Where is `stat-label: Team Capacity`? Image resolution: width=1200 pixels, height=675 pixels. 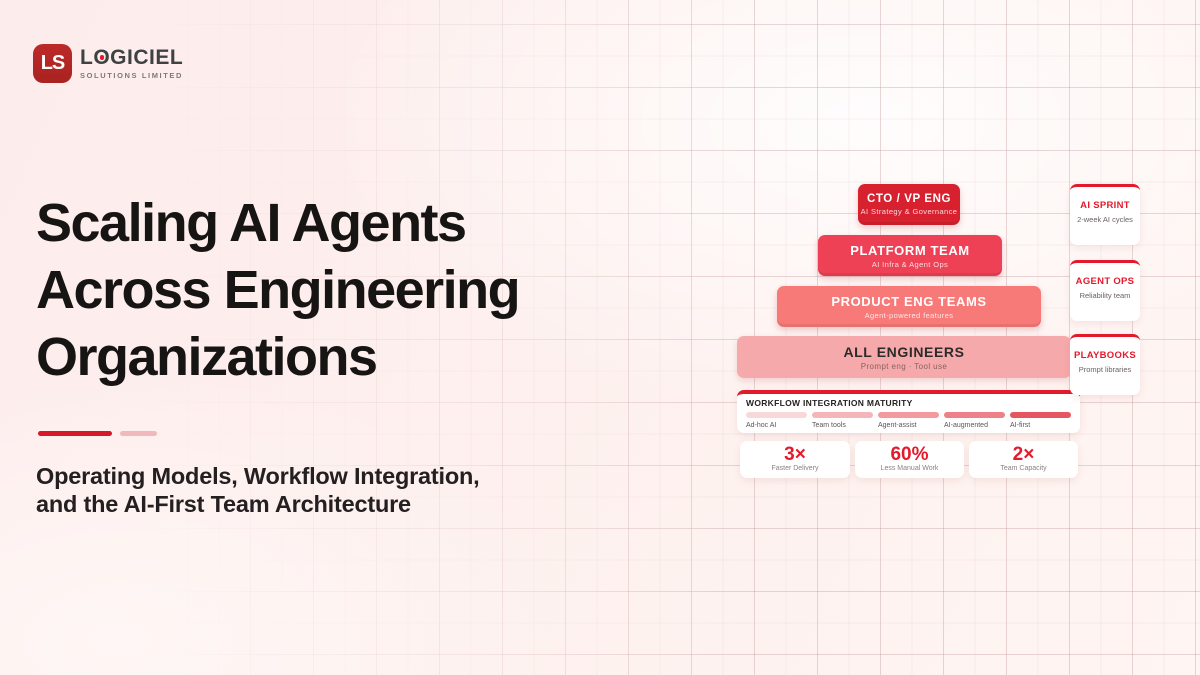
stat-label: Team Capacity is located at coordinates (1023, 468).